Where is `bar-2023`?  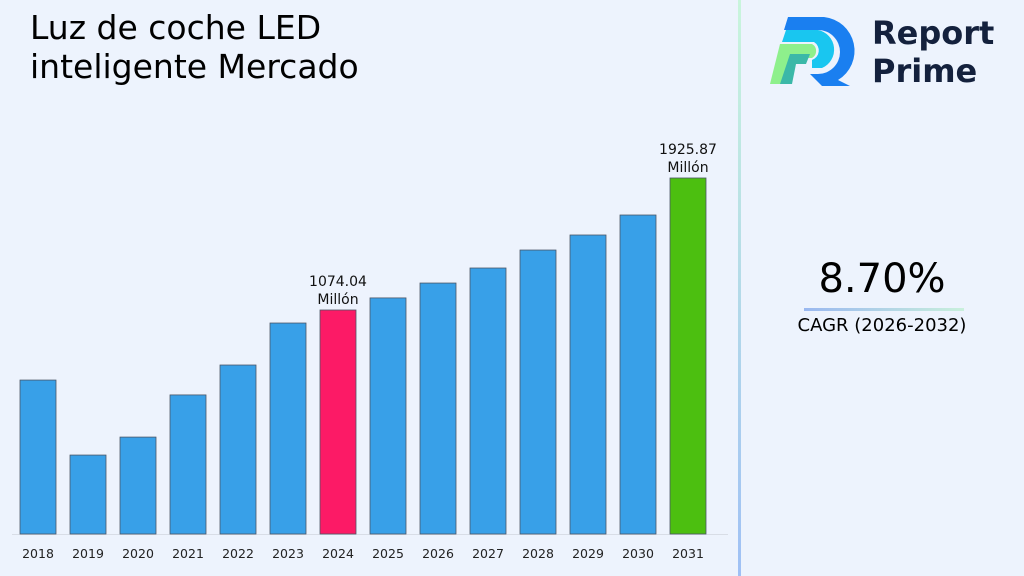
bar-2023 is located at coordinates (288, 428).